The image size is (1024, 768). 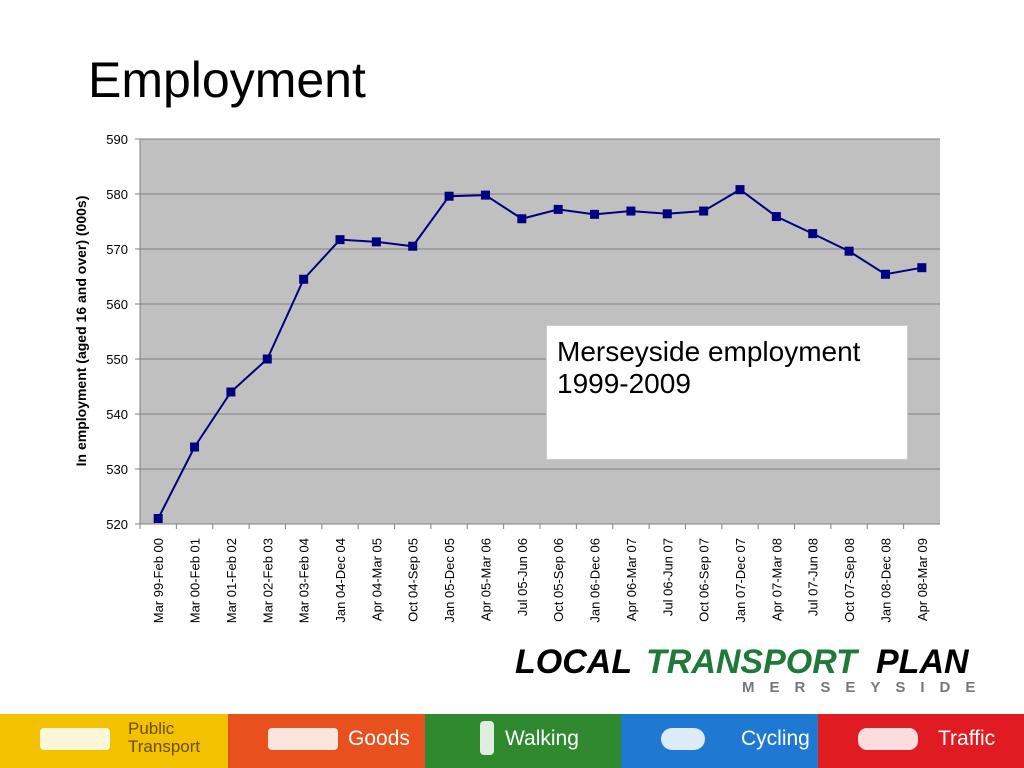 What do you see at coordinates (379, 738) in the screenshot?
I see `nav-label: Goods` at bounding box center [379, 738].